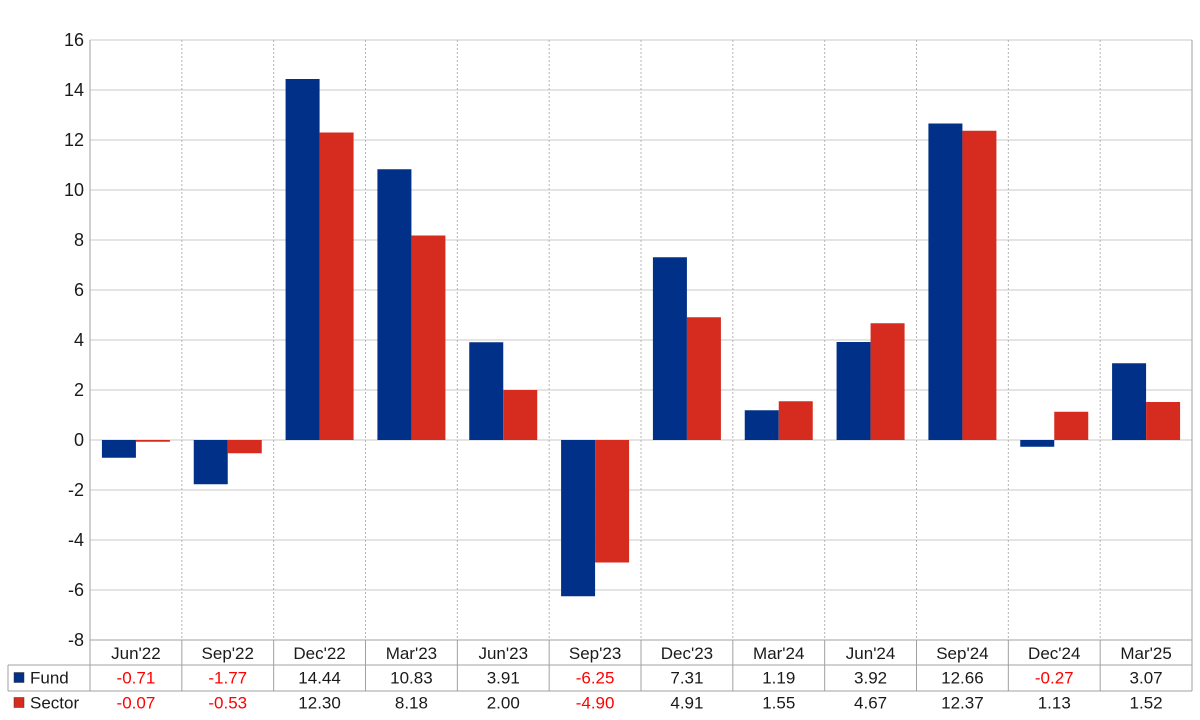 This screenshot has height=720, width=1200. What do you see at coordinates (503, 678) in the screenshot?
I see `data-label-fund: 3.91` at bounding box center [503, 678].